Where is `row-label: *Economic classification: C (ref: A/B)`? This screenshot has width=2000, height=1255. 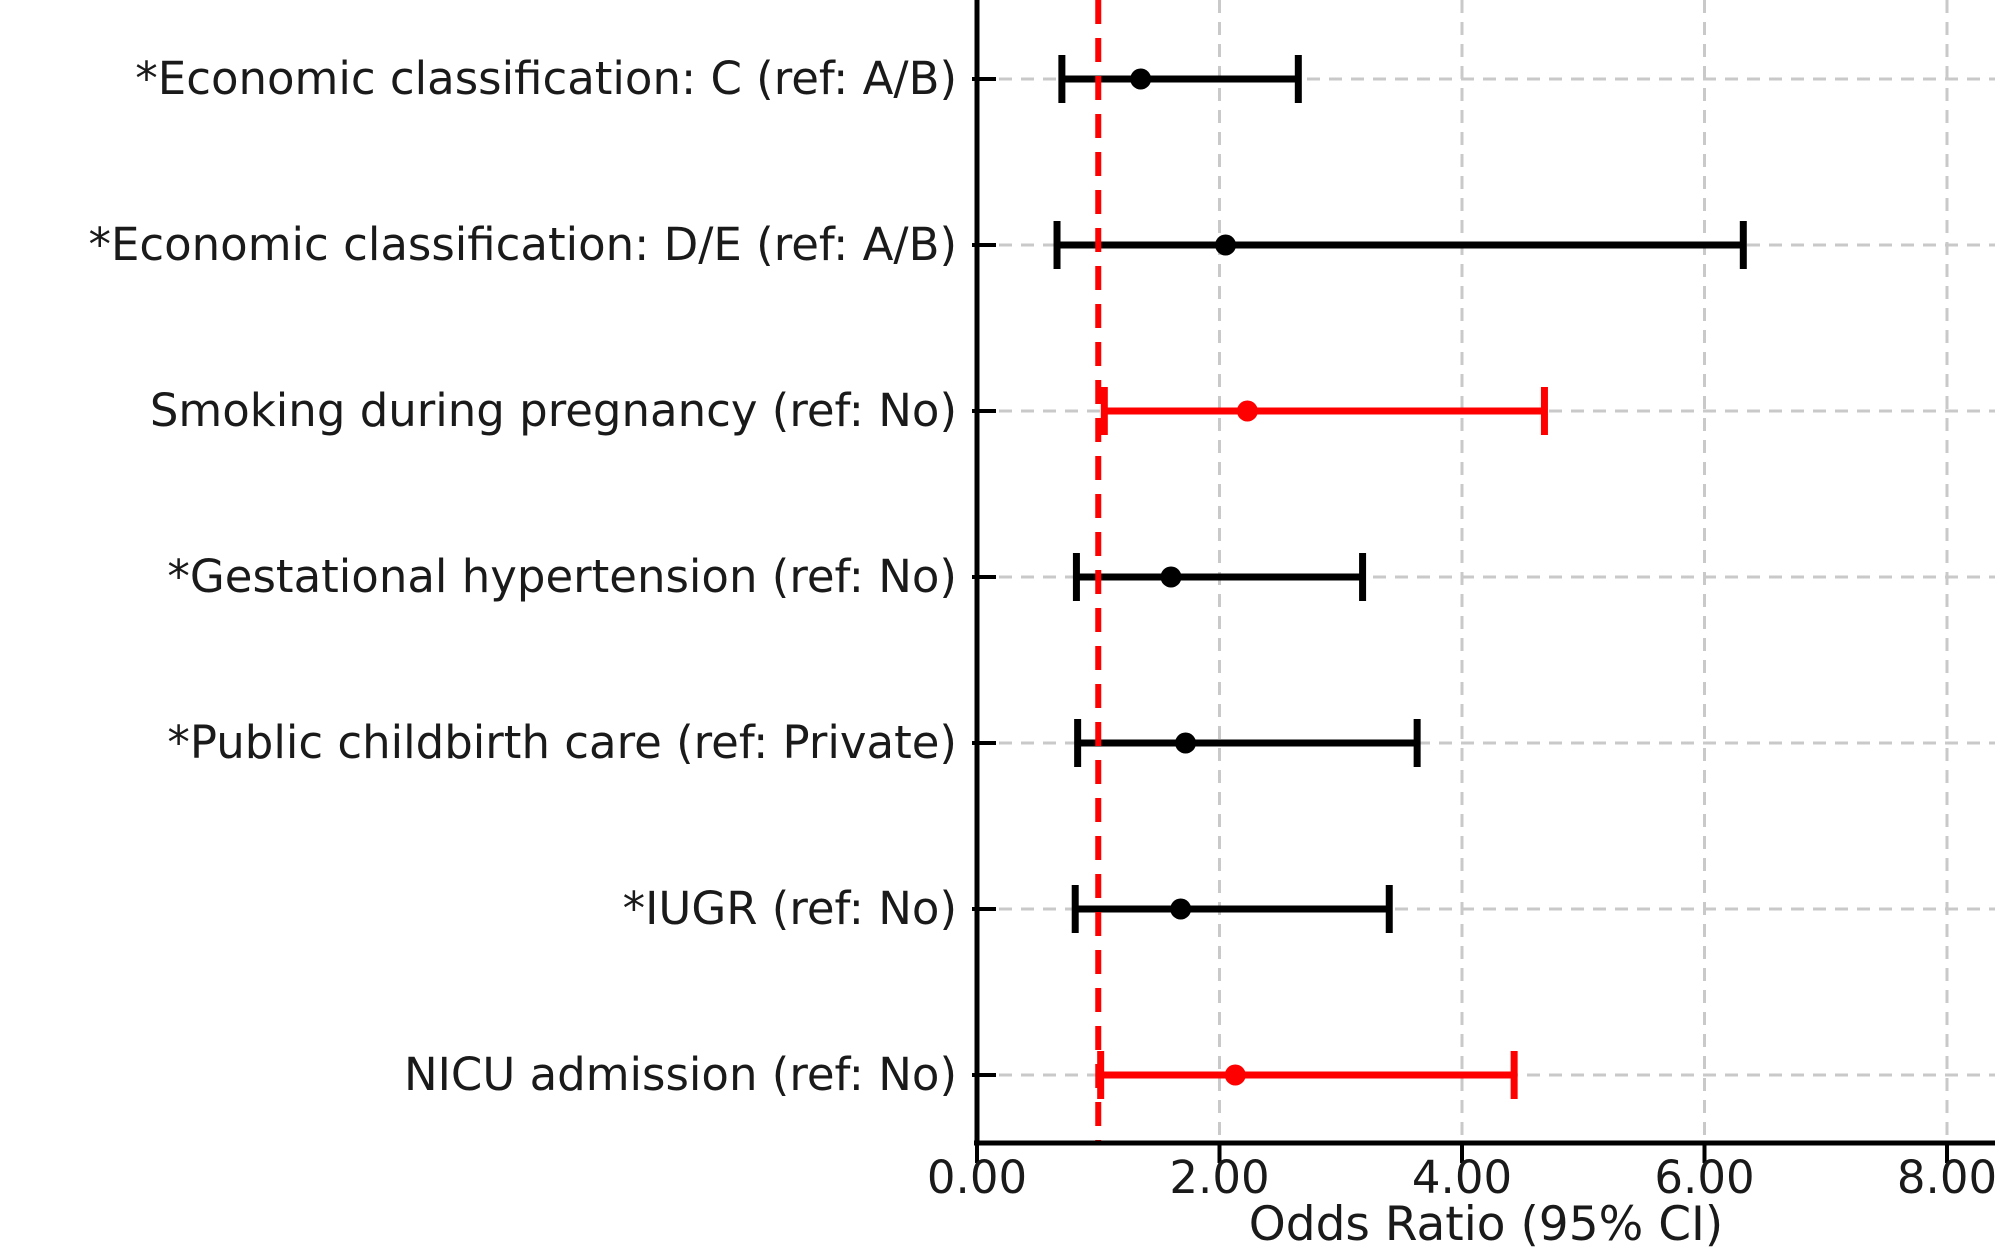 row-label: *Economic classification: C (ref: A/B) is located at coordinates (546, 78).